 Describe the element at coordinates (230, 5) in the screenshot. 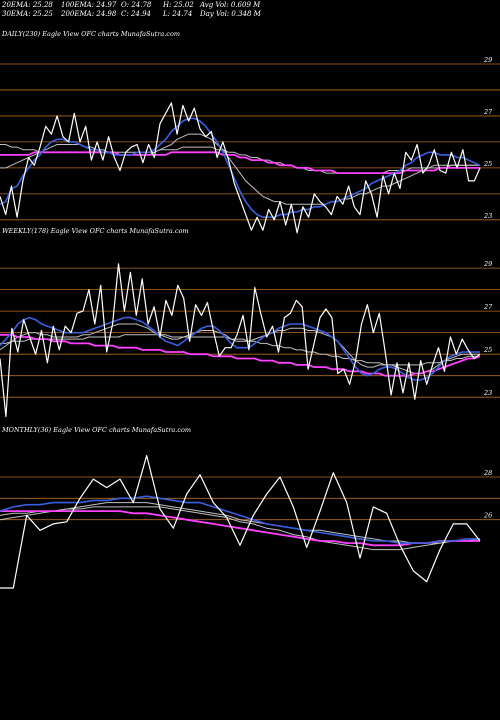

I see `avg-volume-label: Avg Vol: 0.609 M` at that location.